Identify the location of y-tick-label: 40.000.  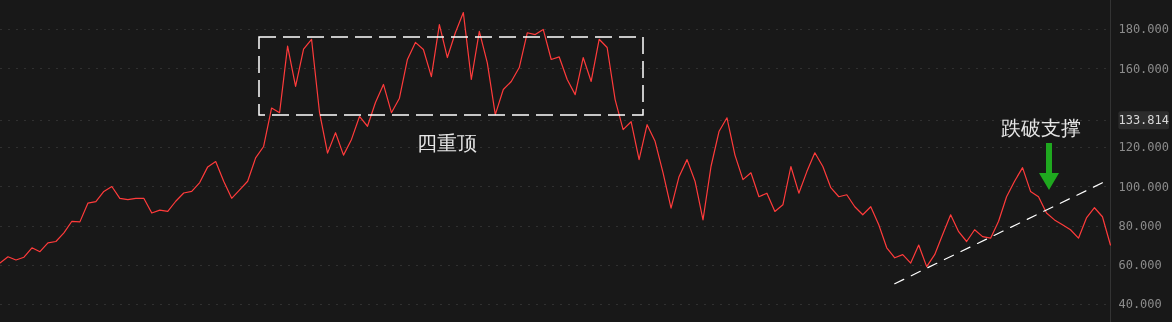
(1140, 304).